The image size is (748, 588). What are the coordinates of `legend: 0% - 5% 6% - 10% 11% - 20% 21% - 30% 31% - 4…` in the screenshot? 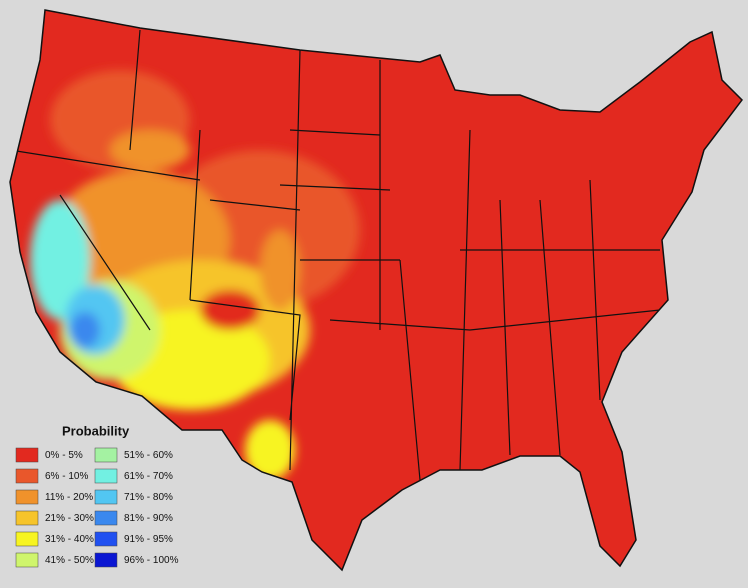 It's located at (97, 507).